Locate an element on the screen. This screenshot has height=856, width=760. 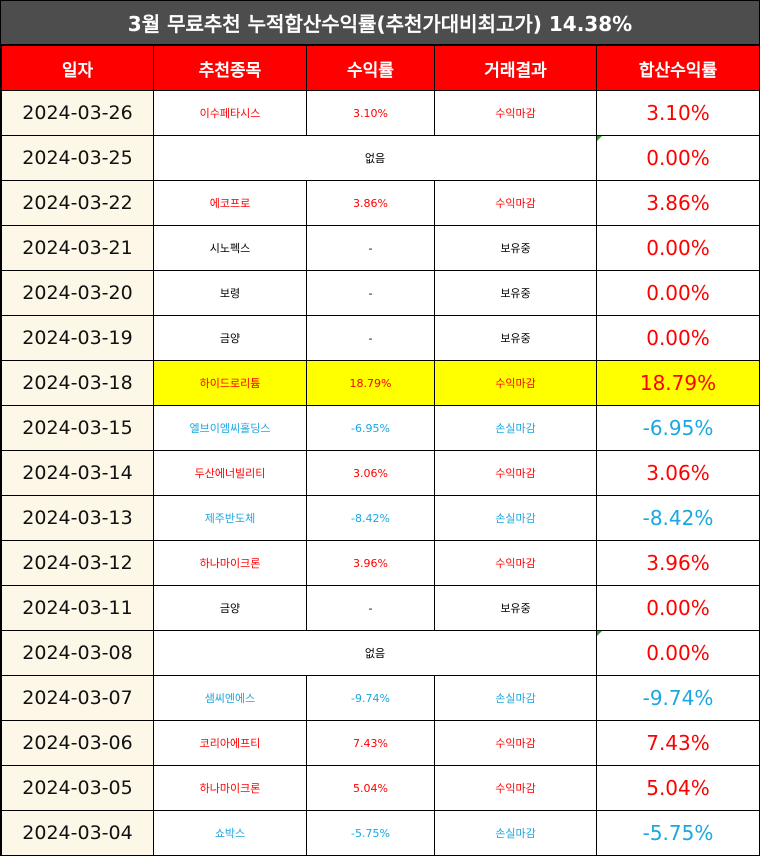
row-total: -6.95% is located at coordinates (678, 428).